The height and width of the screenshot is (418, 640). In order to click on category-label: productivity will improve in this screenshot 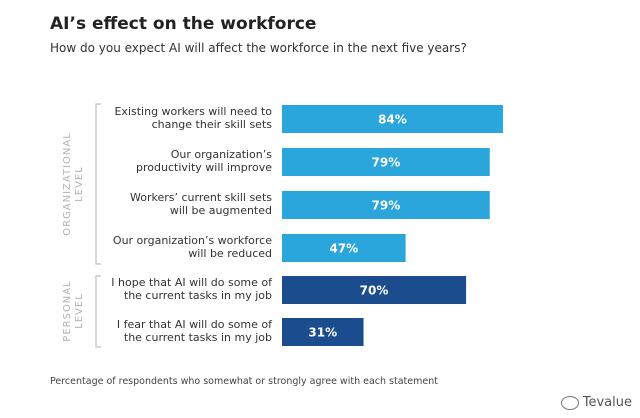, I will do `click(204, 167)`.